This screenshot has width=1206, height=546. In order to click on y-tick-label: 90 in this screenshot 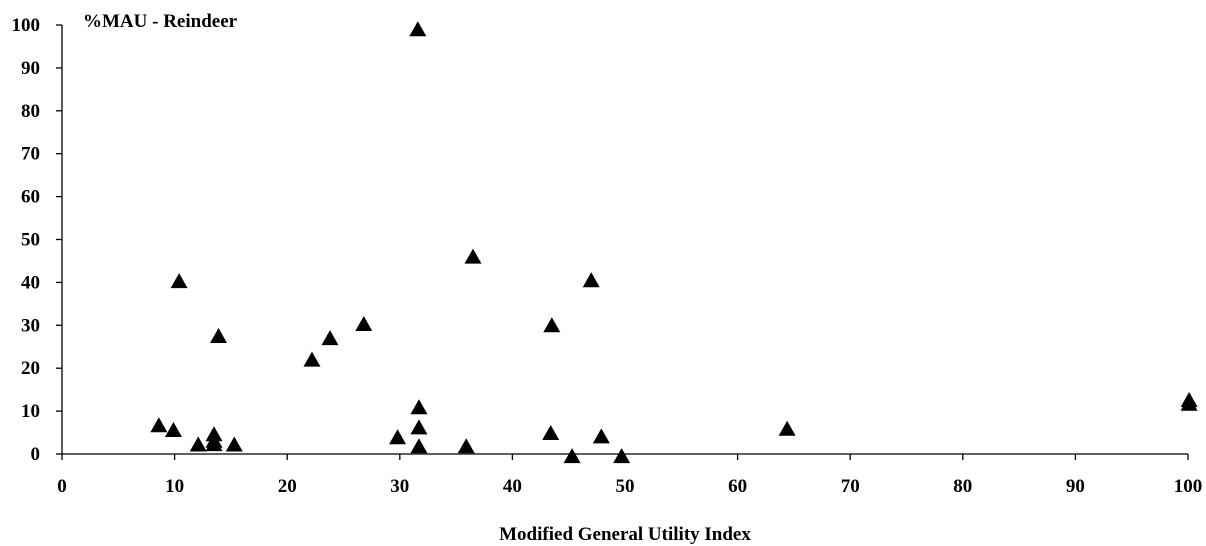, I will do `click(30, 68)`.